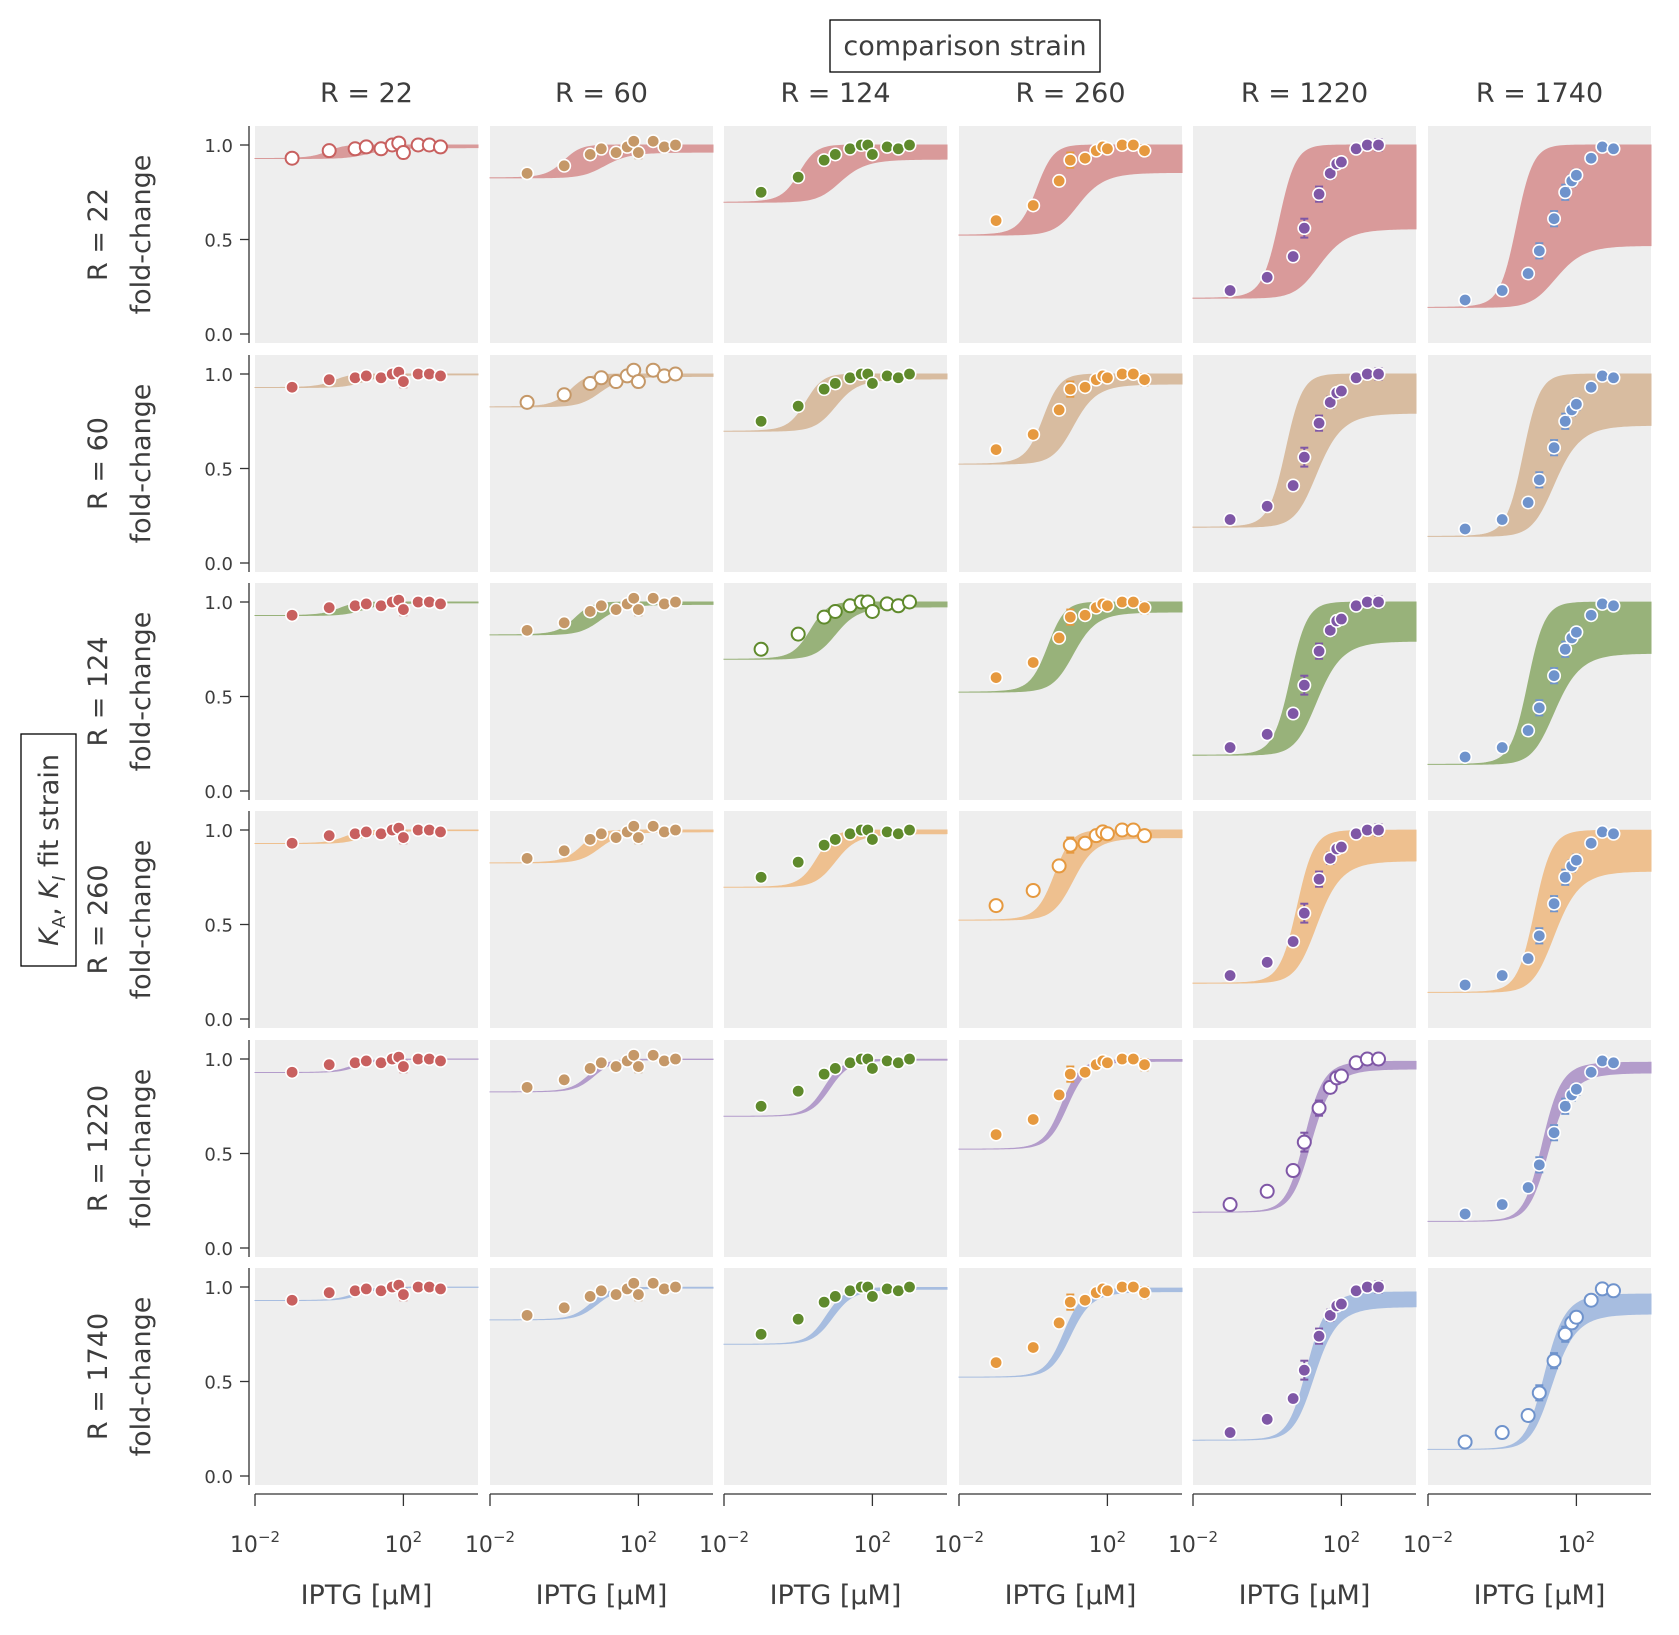  What do you see at coordinates (52, 850) in the screenshot?
I see `fit-strain-text: KA, KI fit strain` at bounding box center [52, 850].